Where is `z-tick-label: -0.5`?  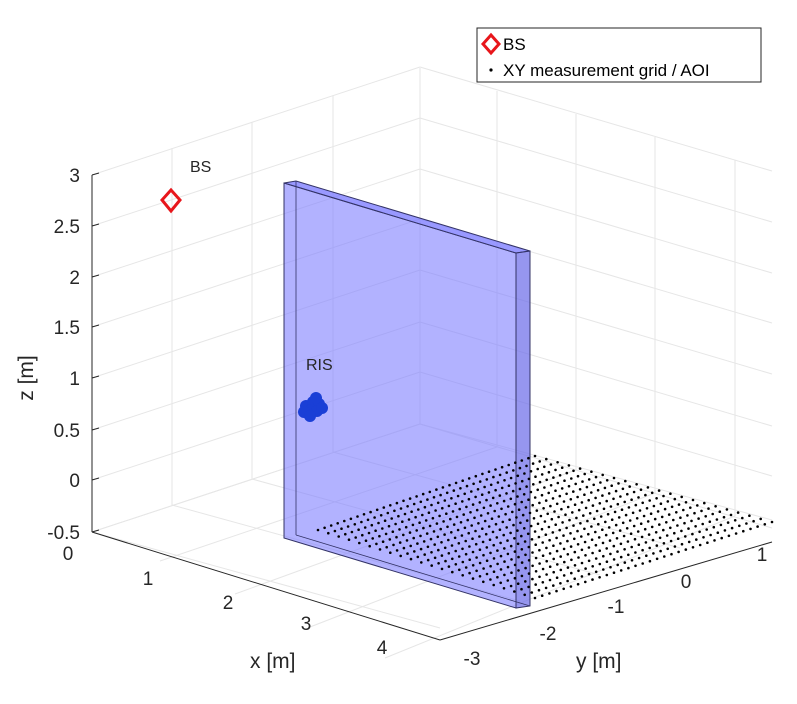 z-tick-label: -0.5 is located at coordinates (63, 533).